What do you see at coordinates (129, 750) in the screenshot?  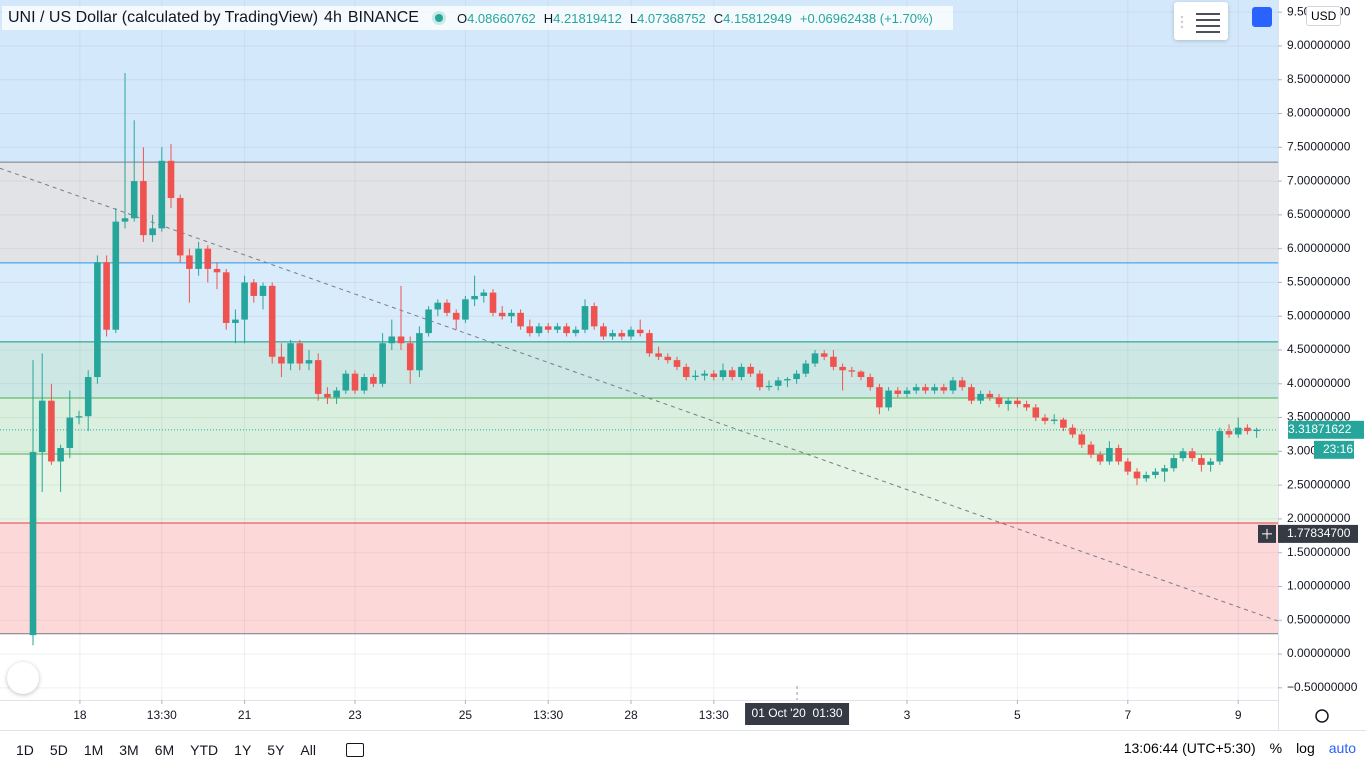 I see `range-button: 3M` at bounding box center [129, 750].